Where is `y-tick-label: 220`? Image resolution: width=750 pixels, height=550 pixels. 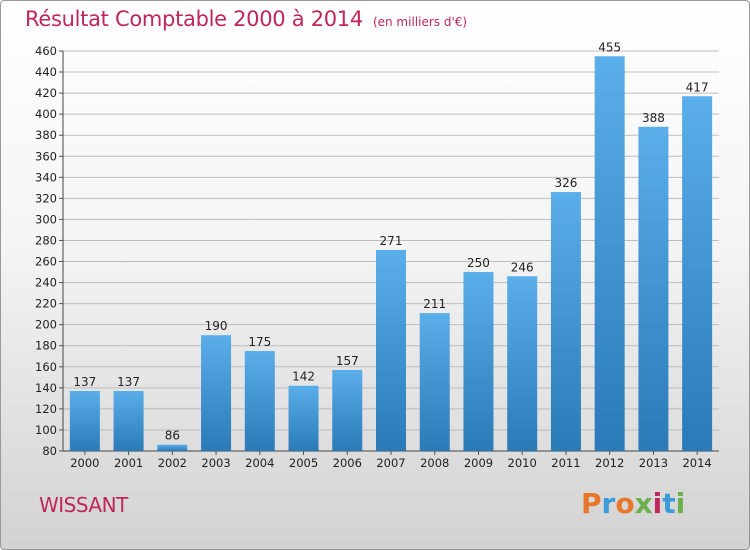 y-tick-label: 220 is located at coordinates (46, 304).